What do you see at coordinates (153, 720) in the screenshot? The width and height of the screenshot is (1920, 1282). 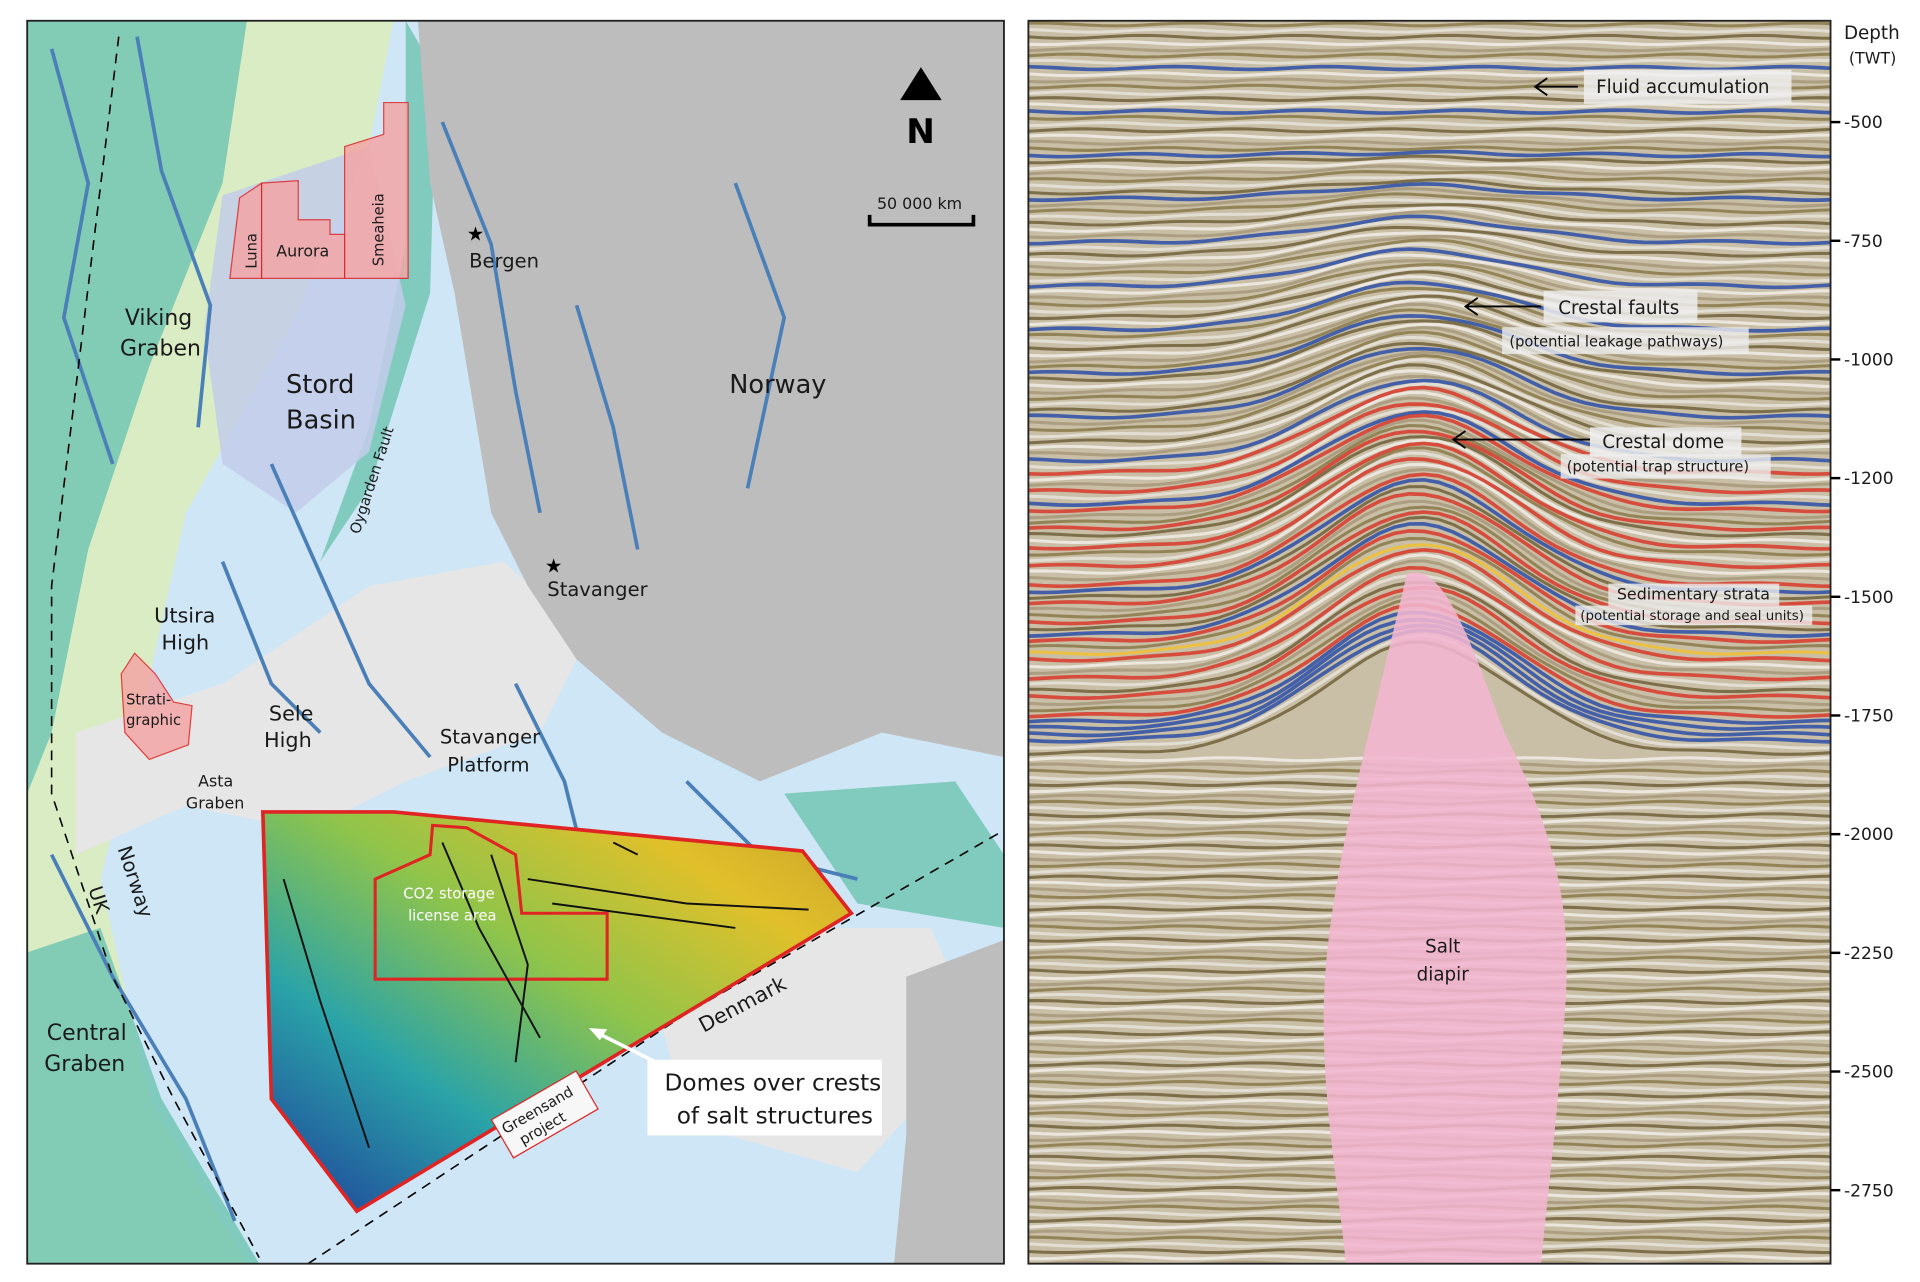 I see `stratigraphic-label-2: graphic` at bounding box center [153, 720].